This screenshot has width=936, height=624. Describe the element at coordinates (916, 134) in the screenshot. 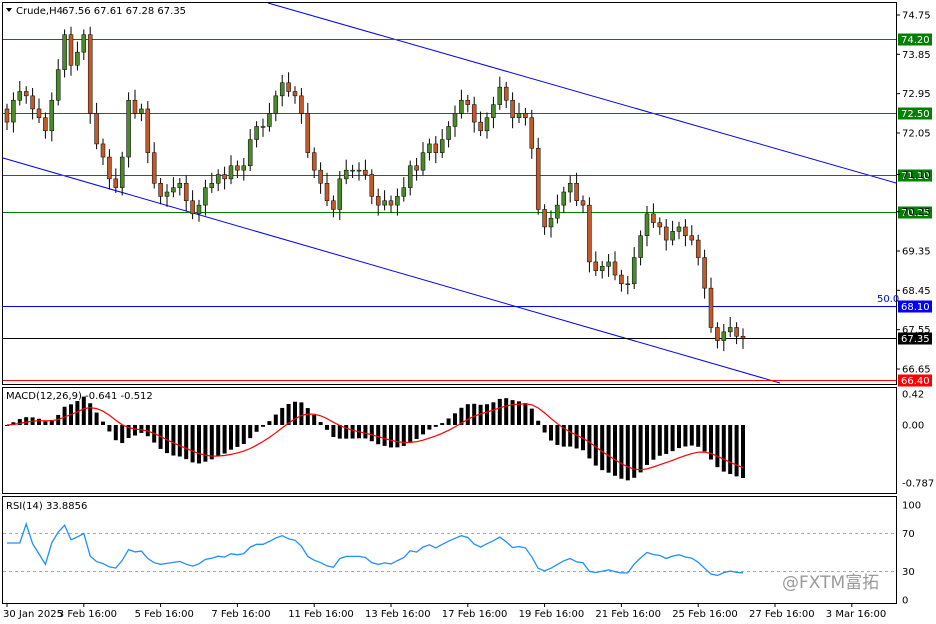

I see `price-tick-label: 72.05` at that location.